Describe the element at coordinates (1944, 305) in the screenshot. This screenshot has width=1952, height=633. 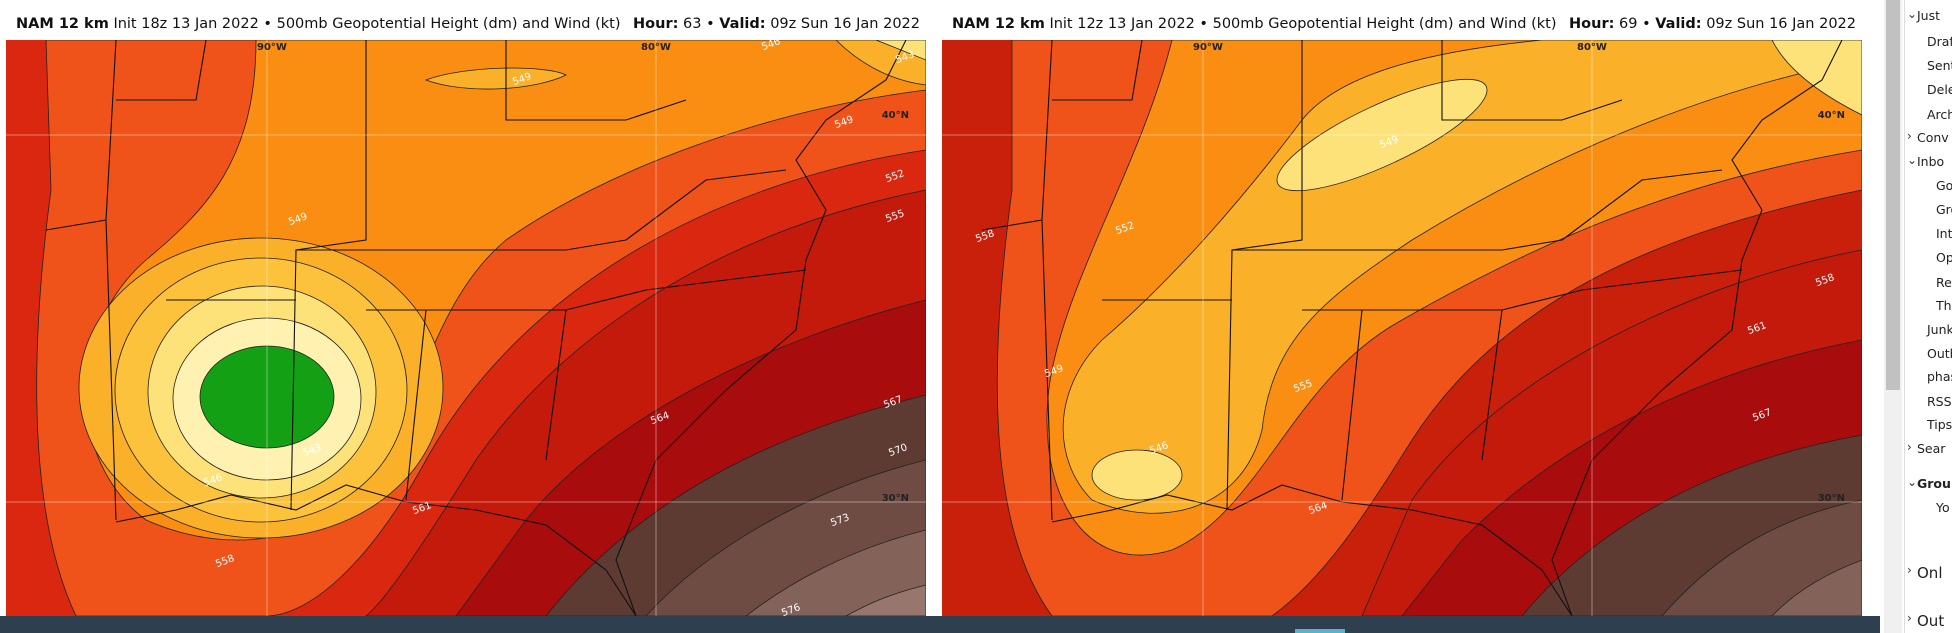
I see `folder-item: Th` at that location.